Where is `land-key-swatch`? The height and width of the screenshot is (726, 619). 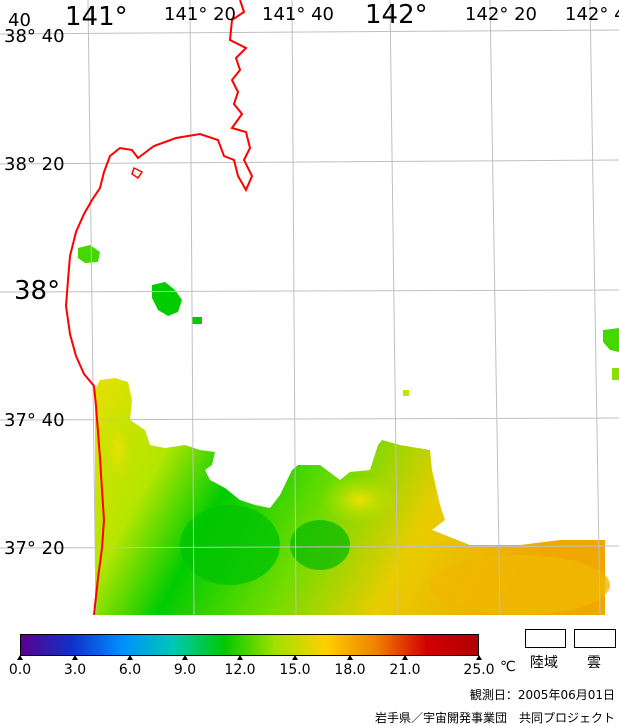
land-key-swatch is located at coordinates (545, 638).